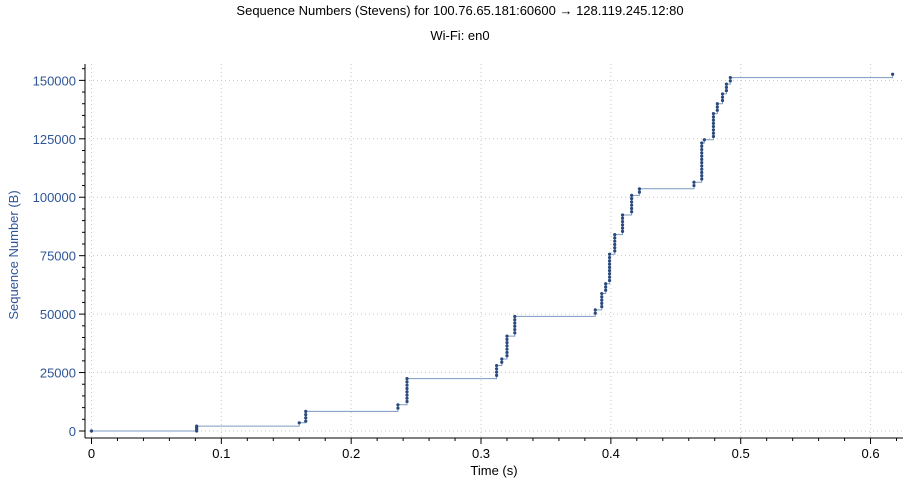 The width and height of the screenshot is (920, 484). Describe the element at coordinates (351, 453) in the screenshot. I see `x-tick-label: 0.2` at that location.